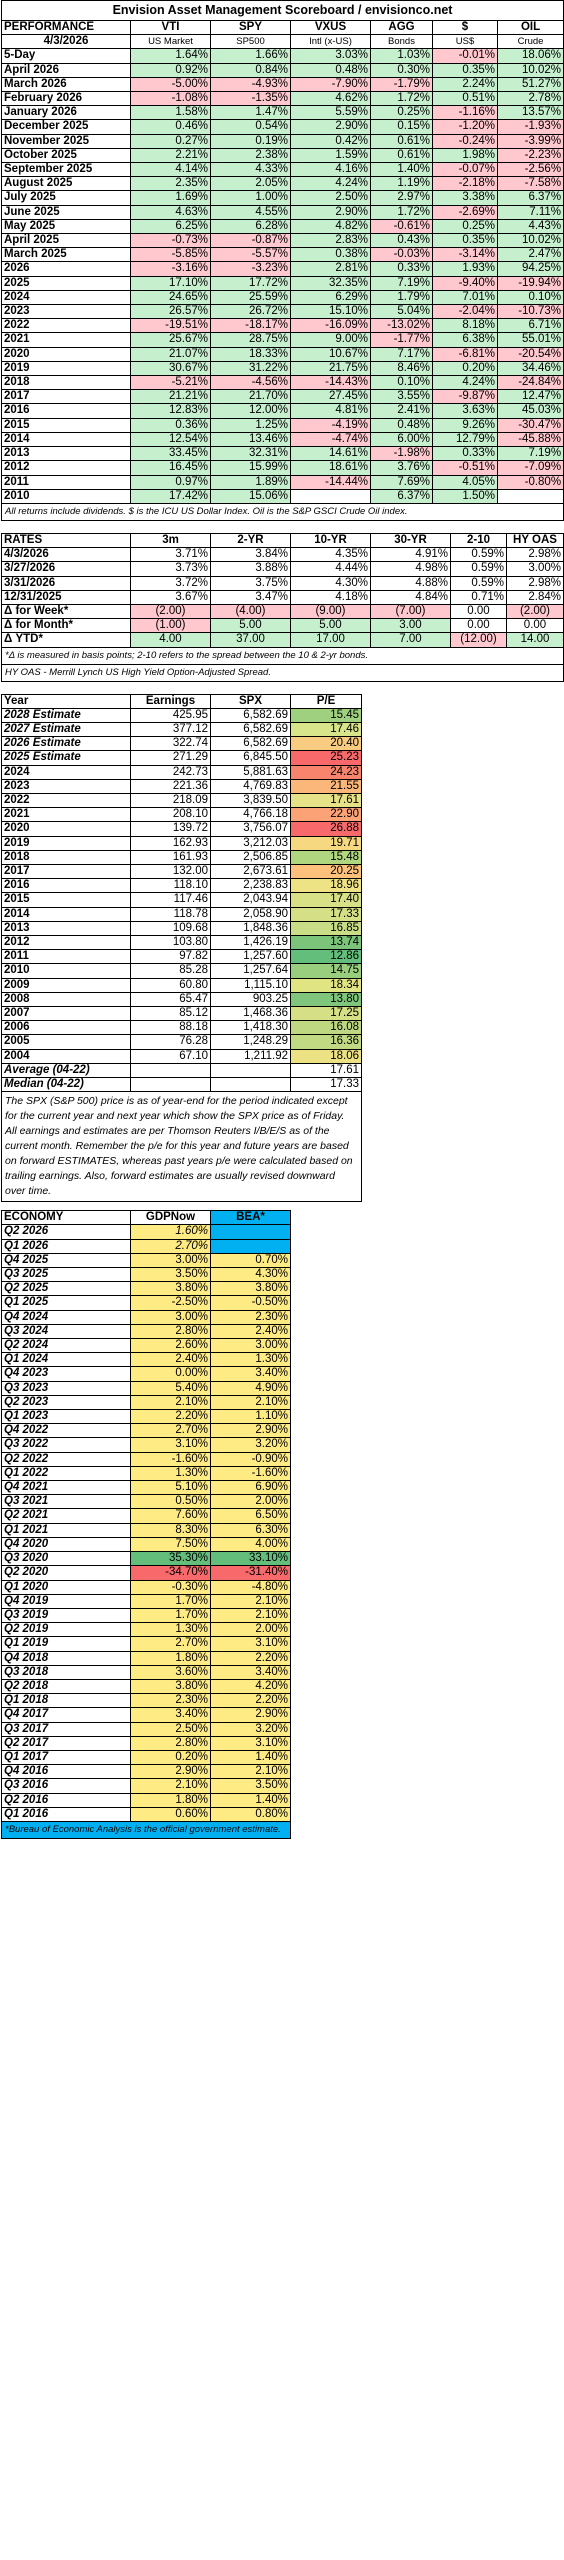 This screenshot has height=2560, width=564. What do you see at coordinates (250, 113) in the screenshot?
I see `return-value: 1.47%` at bounding box center [250, 113].